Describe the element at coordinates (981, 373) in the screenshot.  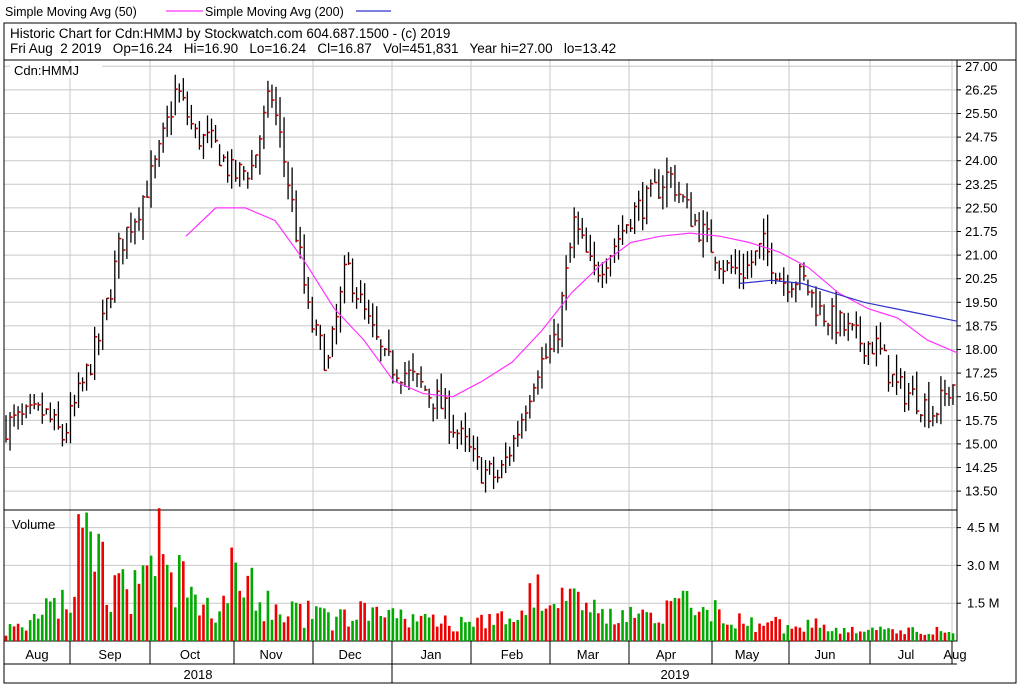
I see `price-tick-label: 17.25` at that location.